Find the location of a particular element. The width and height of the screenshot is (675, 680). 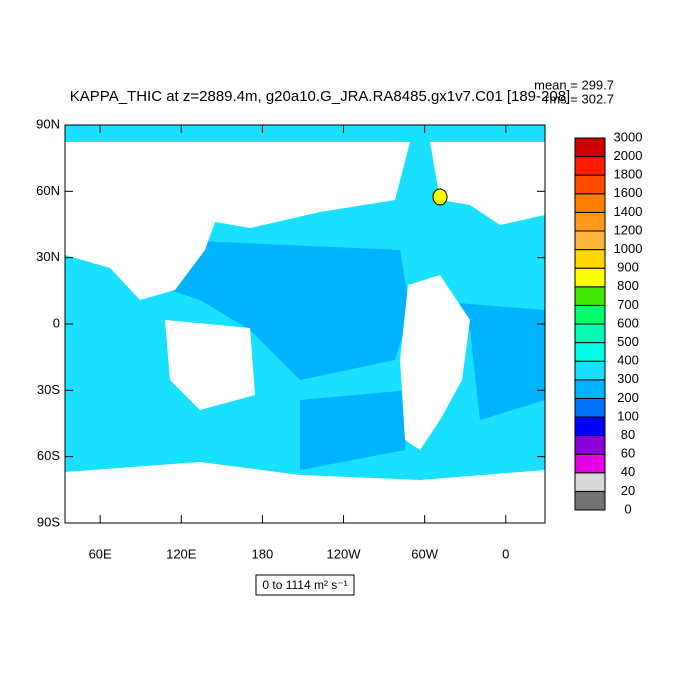

colorbar-label: 0 is located at coordinates (627, 508).